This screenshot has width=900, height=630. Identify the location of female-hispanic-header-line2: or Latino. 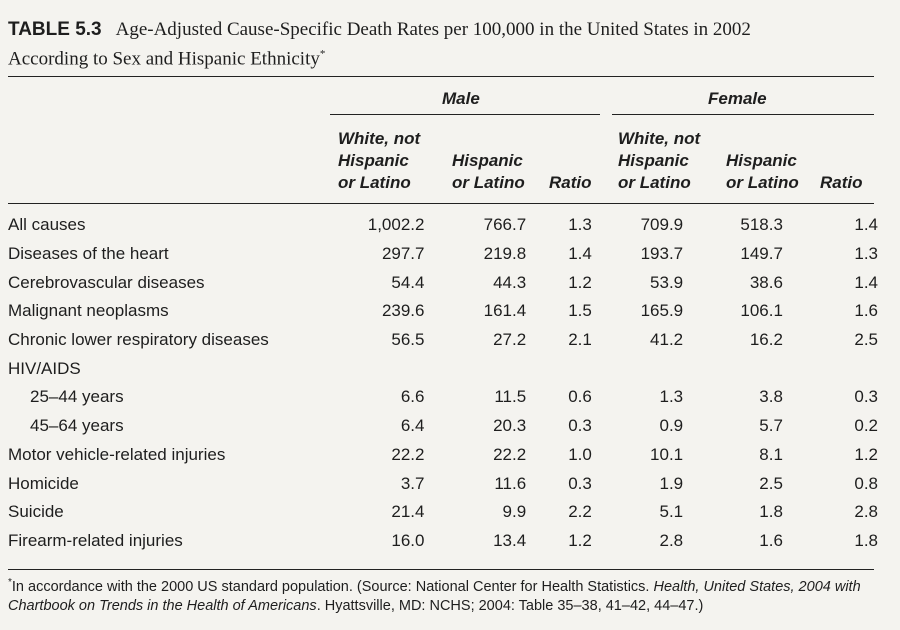
(762, 182).